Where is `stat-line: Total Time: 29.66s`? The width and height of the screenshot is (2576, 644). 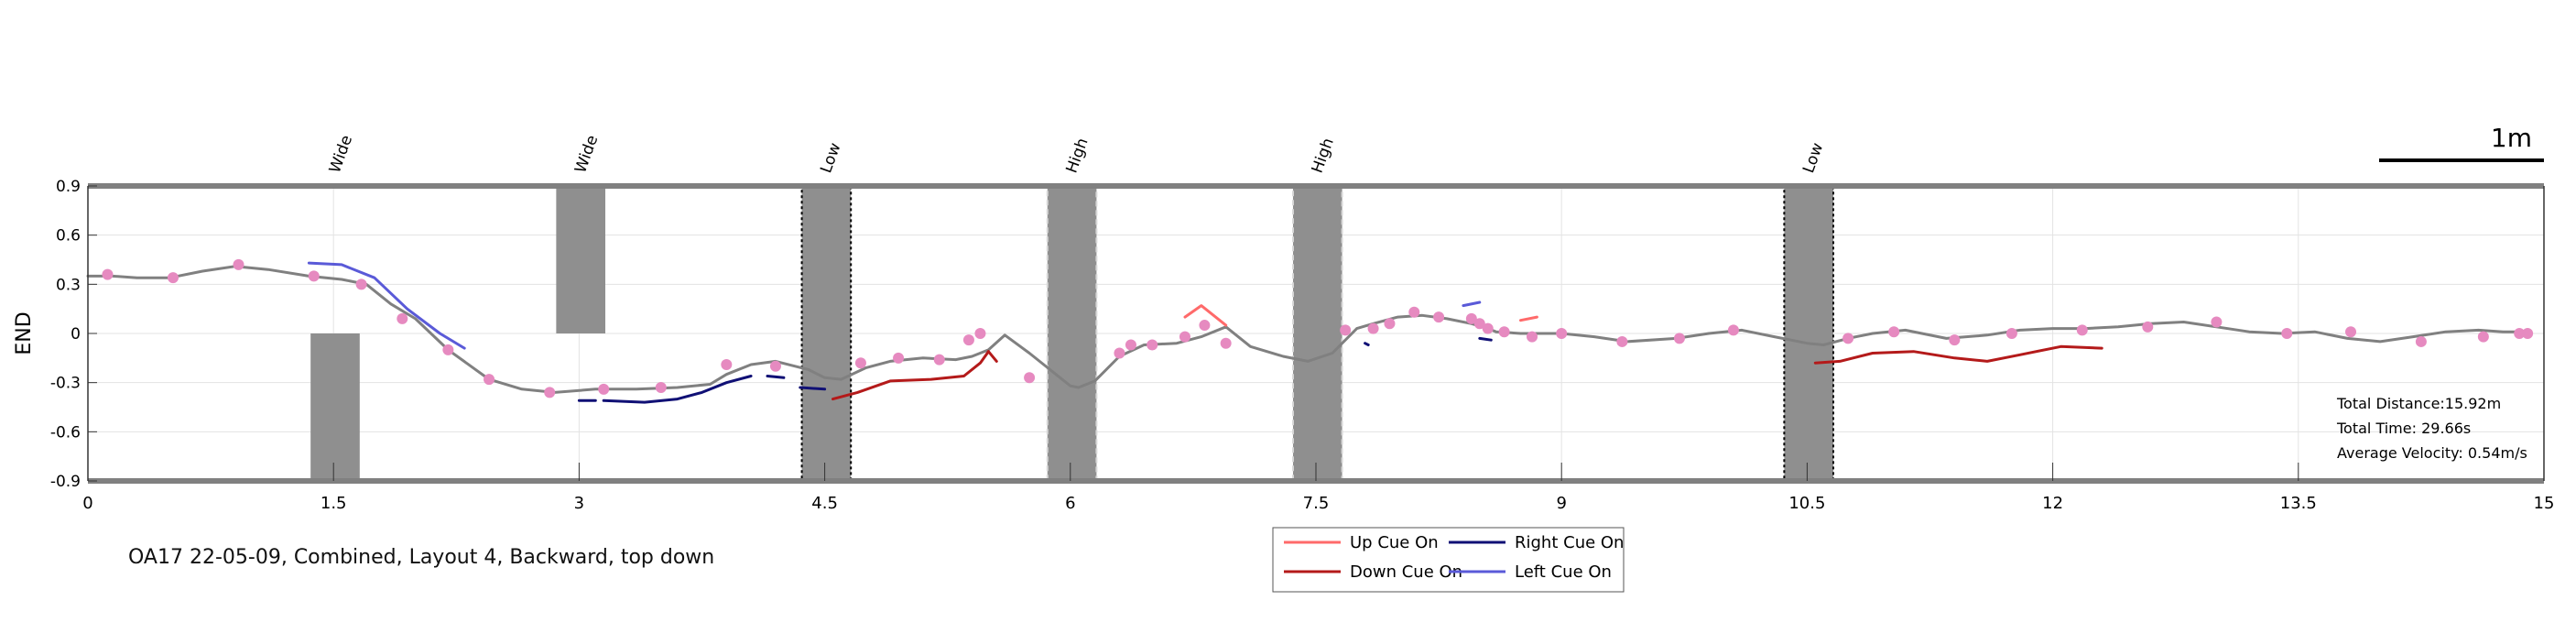 stat-line: Total Time: 29.66s is located at coordinates (2403, 429).